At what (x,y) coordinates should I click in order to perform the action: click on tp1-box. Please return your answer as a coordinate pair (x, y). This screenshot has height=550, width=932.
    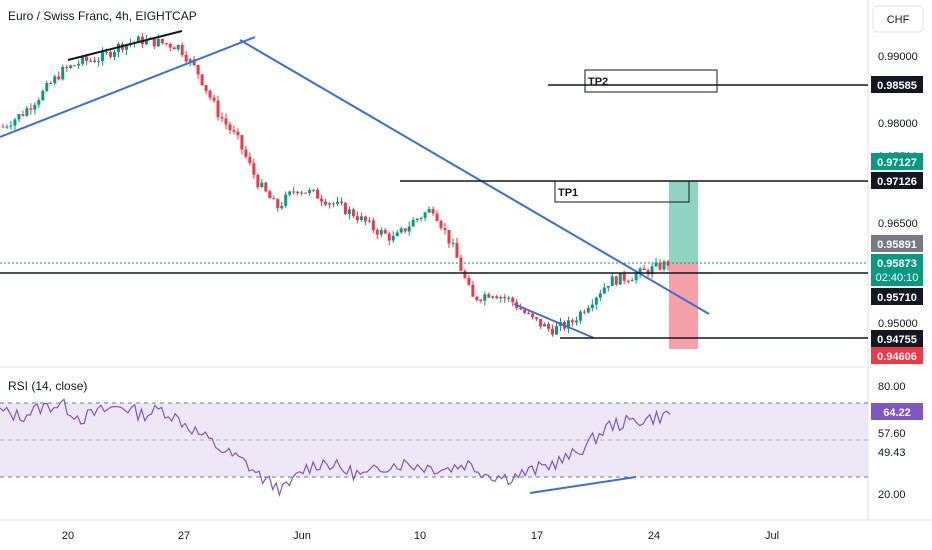
    Looking at the image, I should click on (622, 191).